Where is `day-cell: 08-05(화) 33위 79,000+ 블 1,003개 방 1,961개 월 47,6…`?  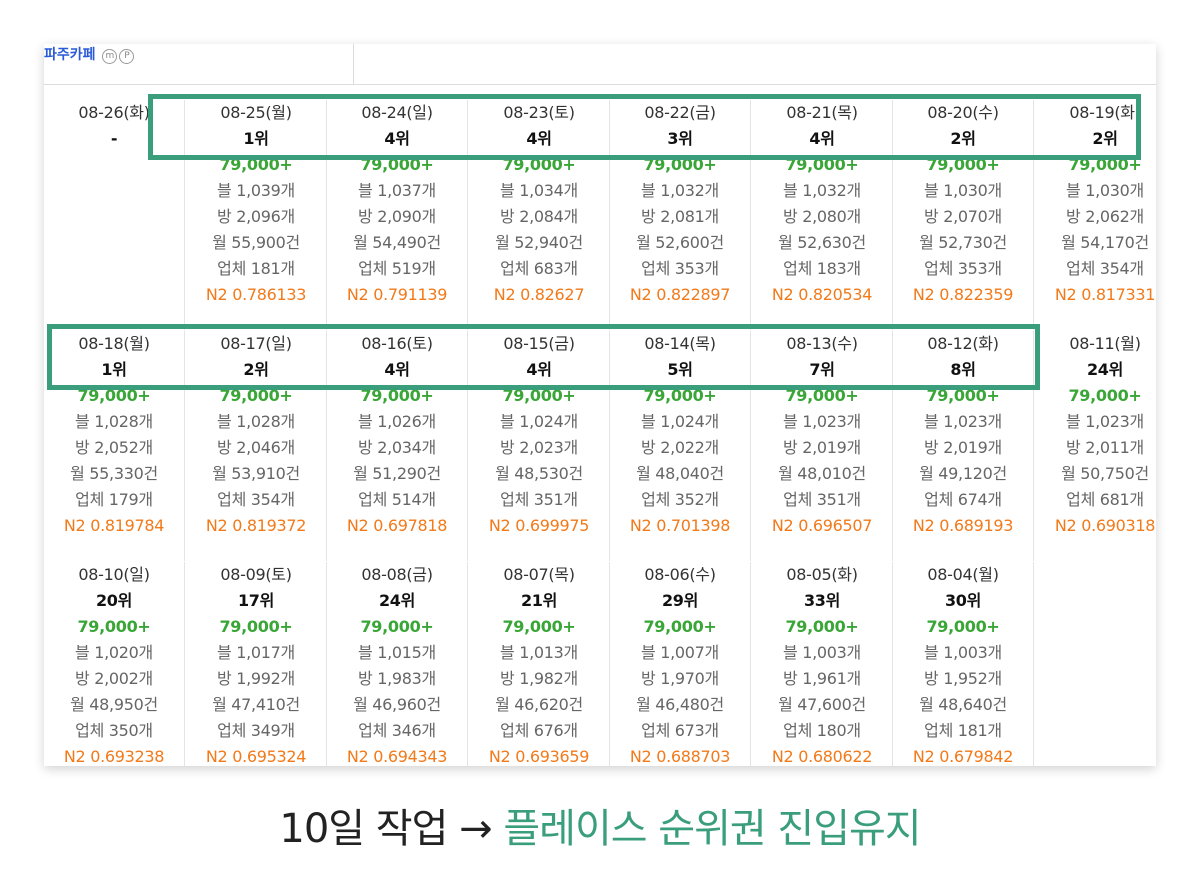
day-cell: 08-05(화) 33위 79,000+ 블 1,003개 방 1,961개 월 47,6… is located at coordinates (822, 664).